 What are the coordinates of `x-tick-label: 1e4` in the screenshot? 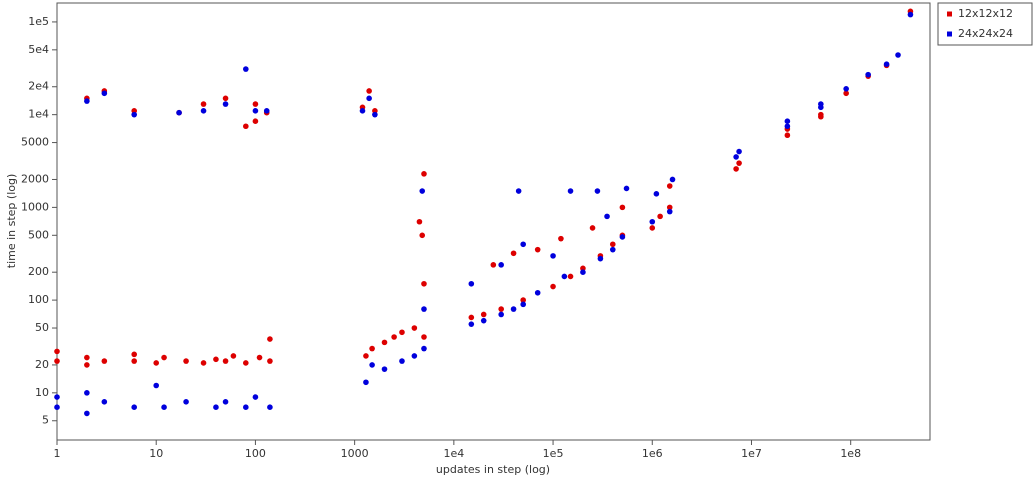 It's located at (453, 453).